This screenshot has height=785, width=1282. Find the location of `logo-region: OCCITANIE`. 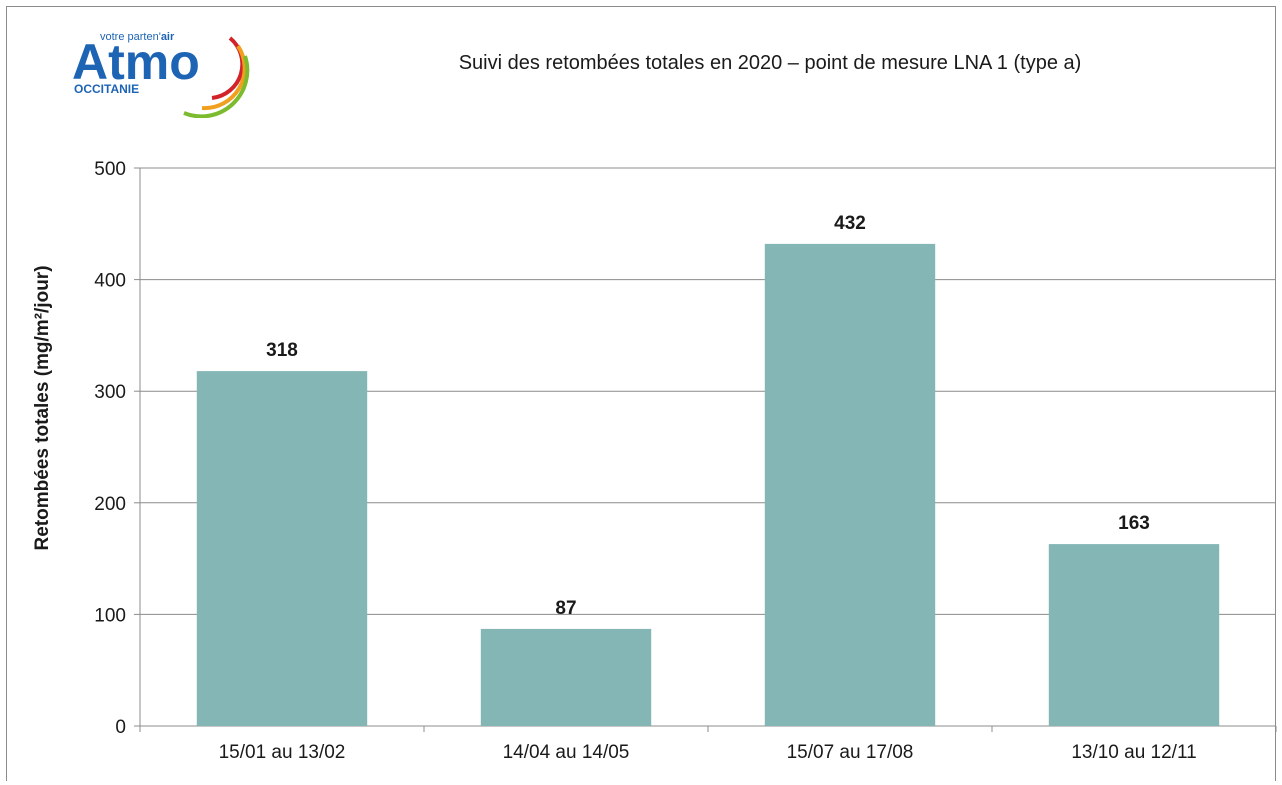

logo-region: OCCITANIE is located at coordinates (106, 89).